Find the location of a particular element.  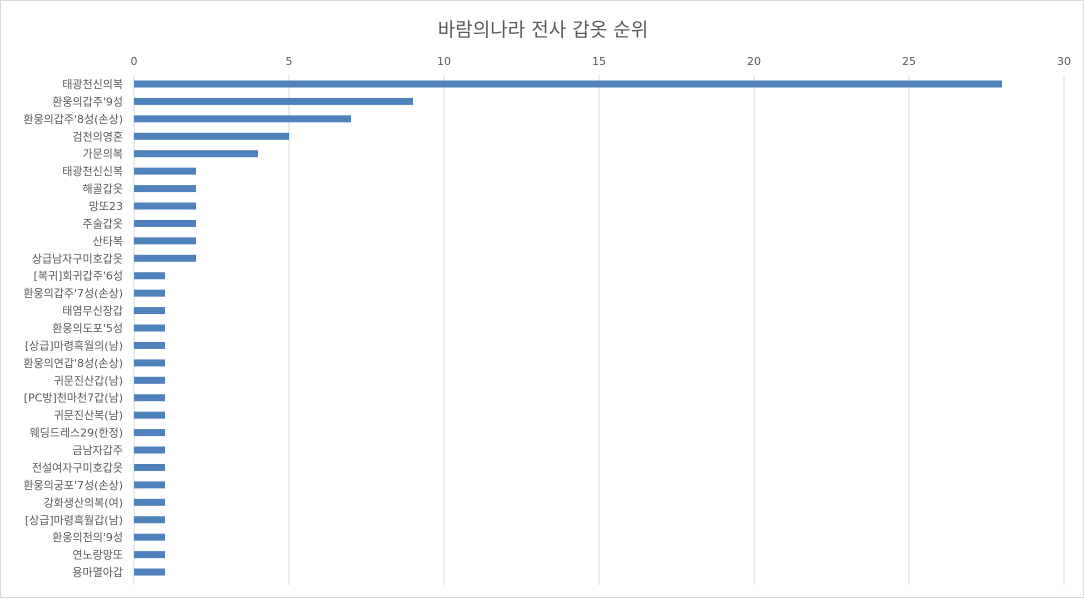

category-label: 전설여자구미호갑옷 is located at coordinates (77, 467).